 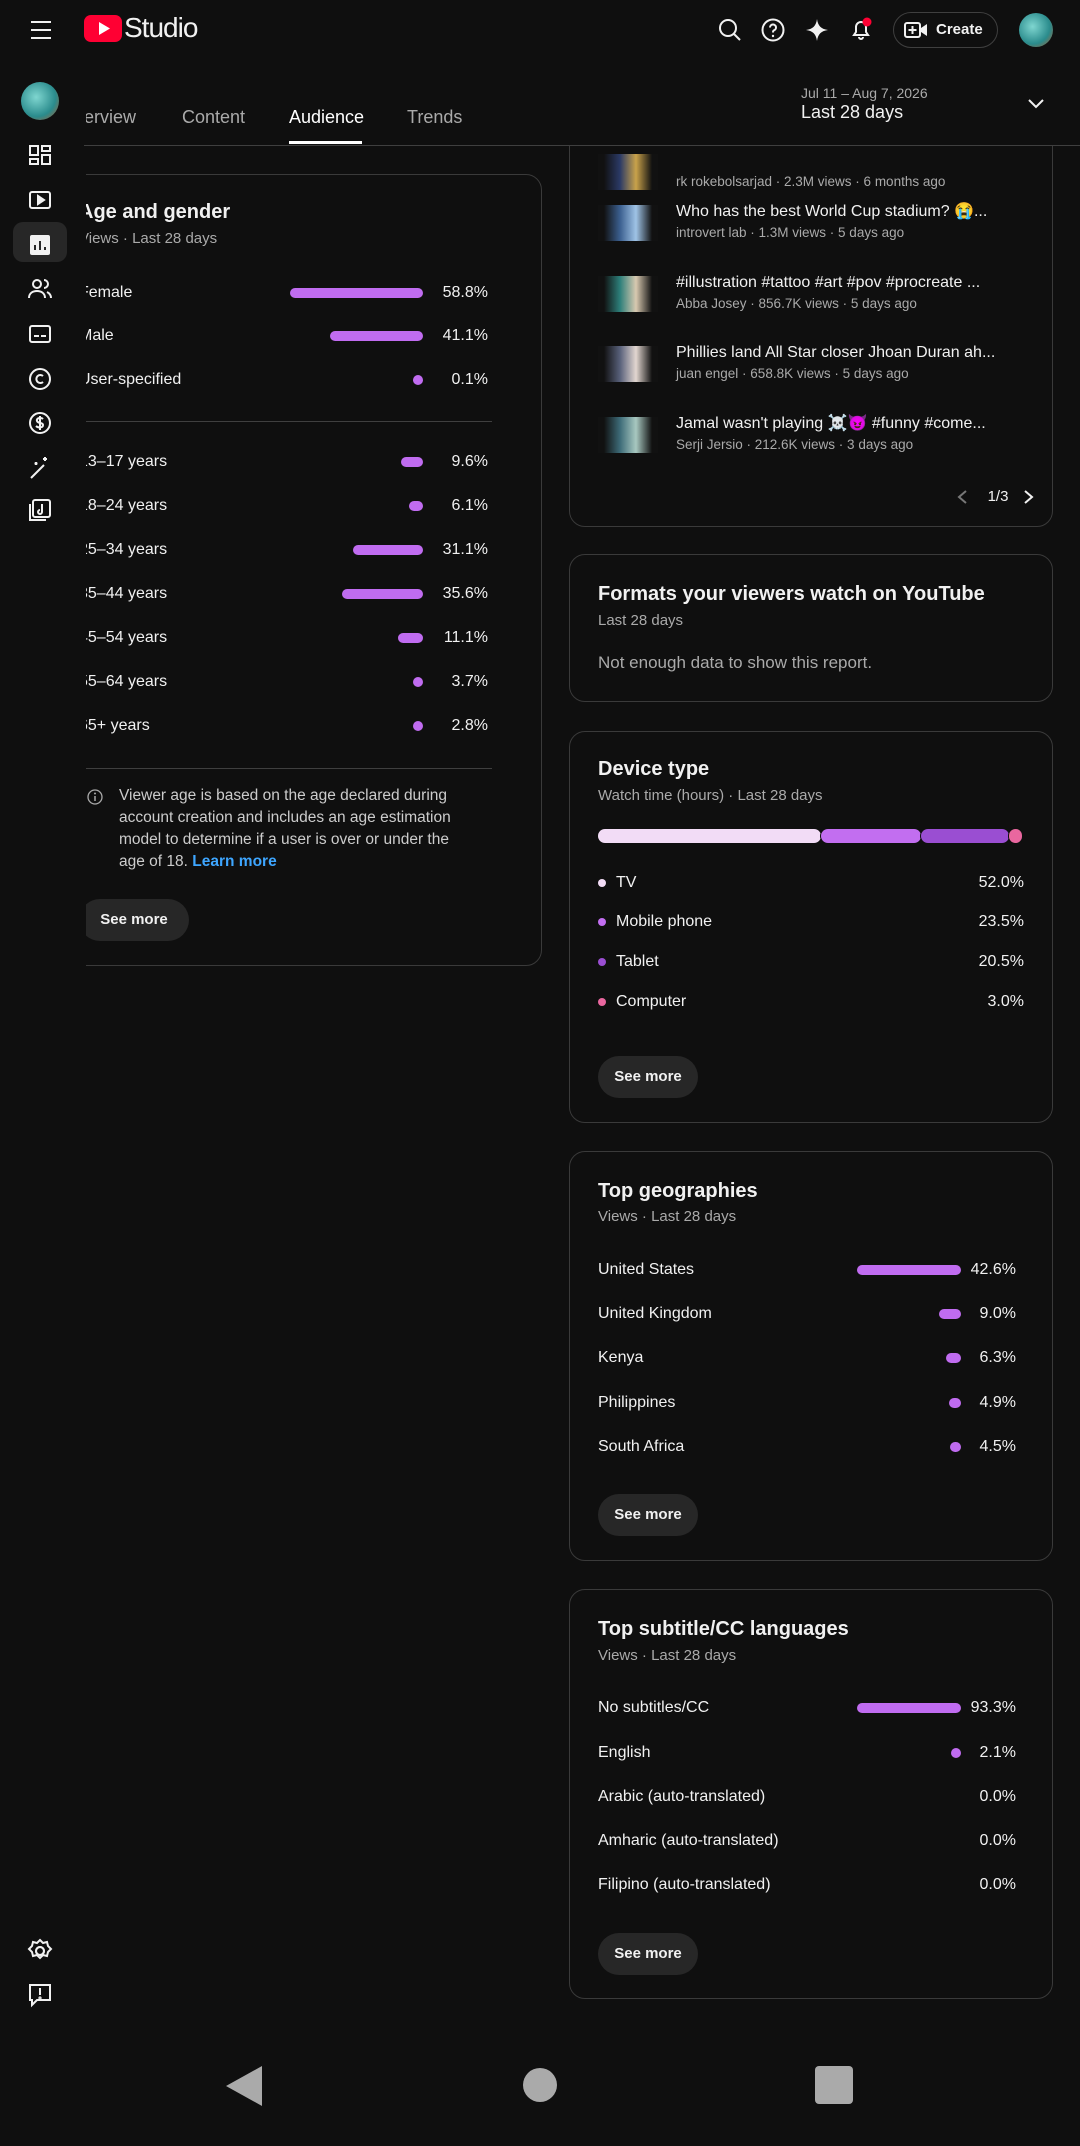 I want to click on notifications-icon, so click(x=862, y=29).